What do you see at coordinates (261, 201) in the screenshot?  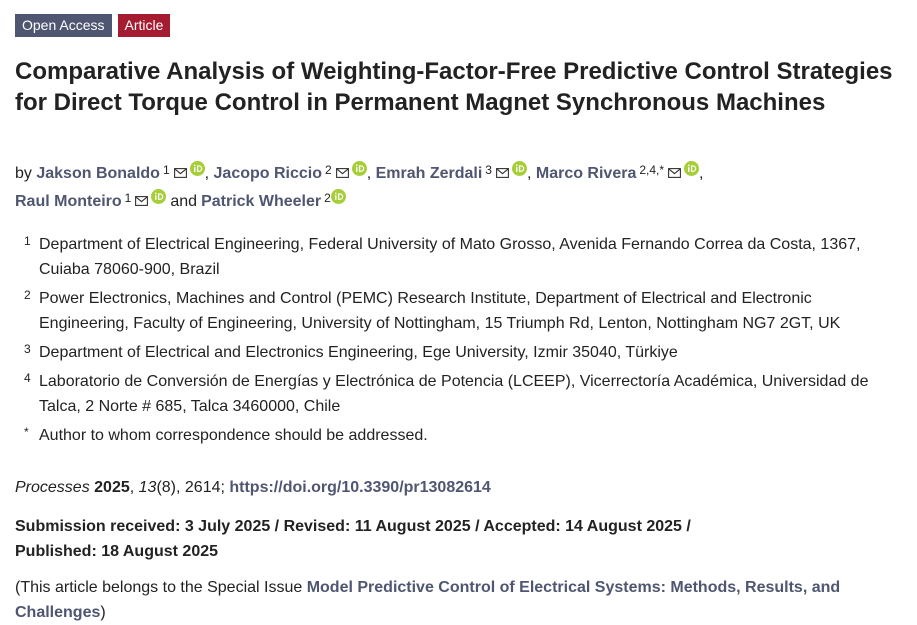 I see `author-name: Patrick Wheeler` at bounding box center [261, 201].